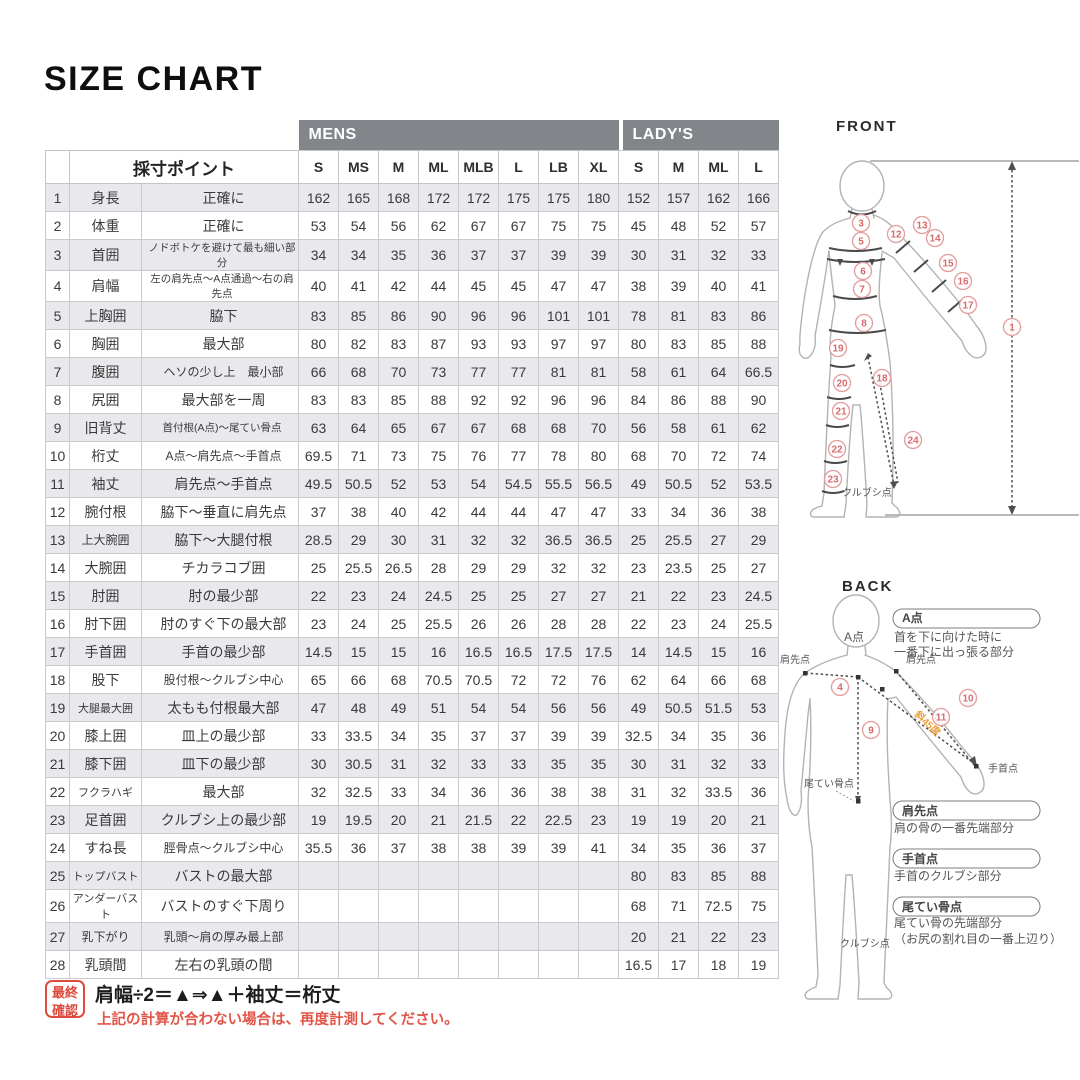 The height and width of the screenshot is (1080, 1080). I want to click on front-title: FRONT, so click(867, 126).